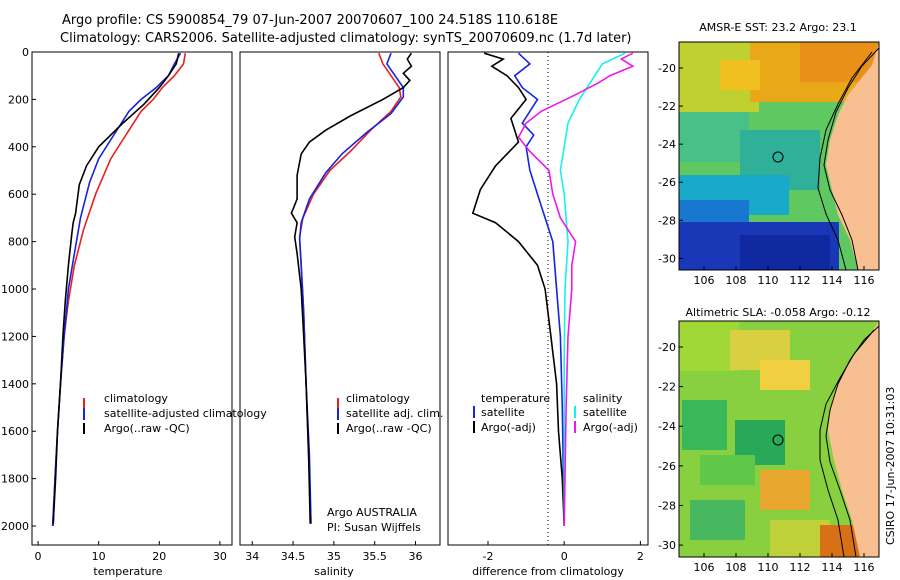 The height and width of the screenshot is (580, 900). Describe the element at coordinates (564, 556) in the screenshot. I see `difference-xtick-label: 0` at that location.